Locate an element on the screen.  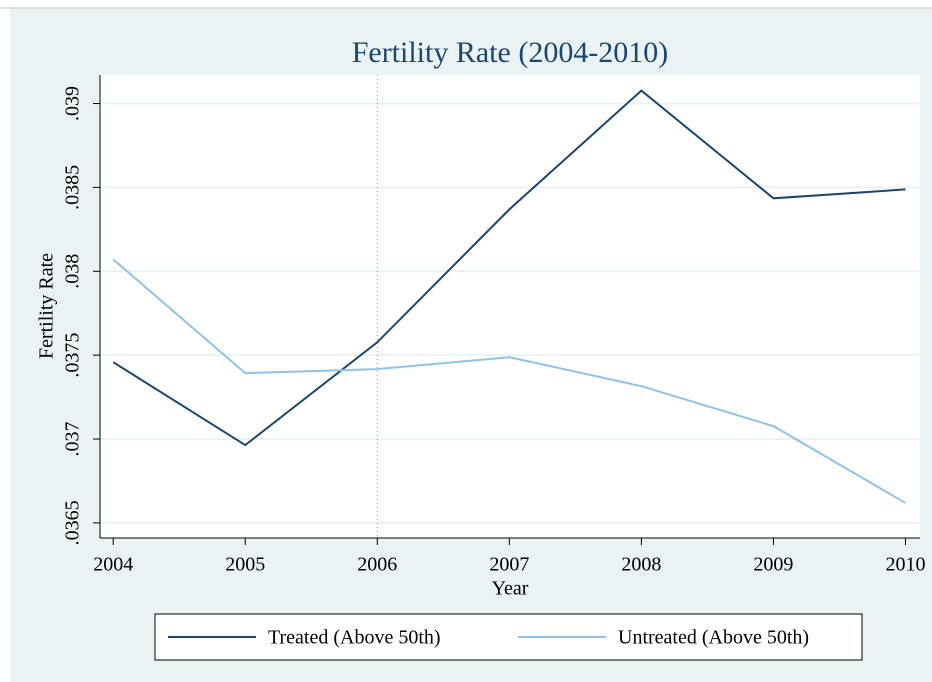
x-tick-label: 2008 is located at coordinates (641, 565).